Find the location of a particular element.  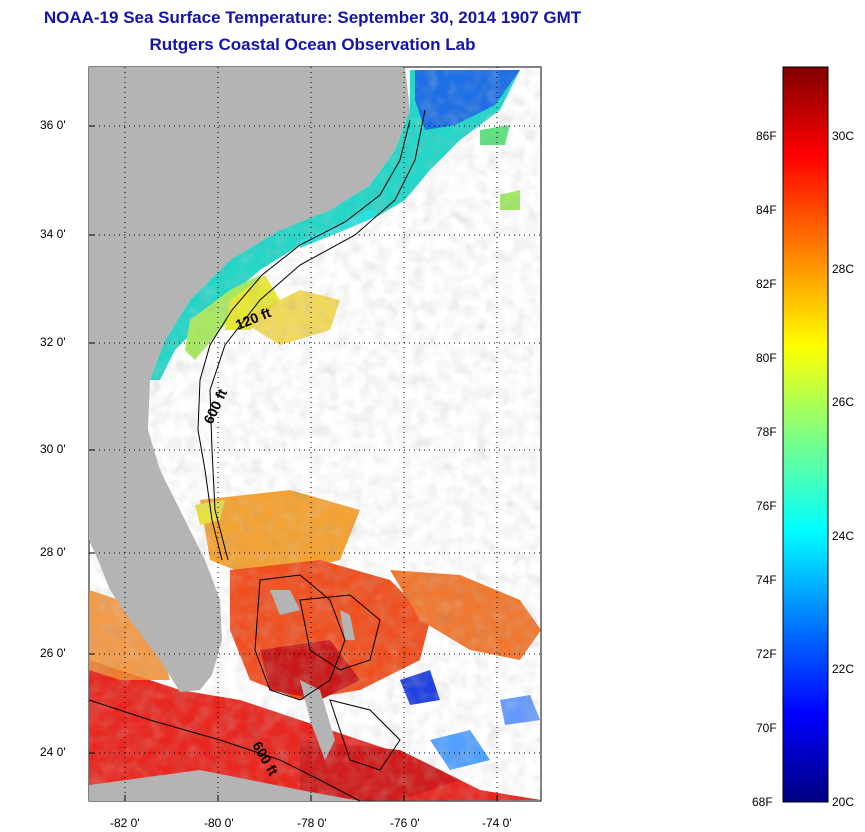

cb-c-30: 30C is located at coordinates (843, 136).